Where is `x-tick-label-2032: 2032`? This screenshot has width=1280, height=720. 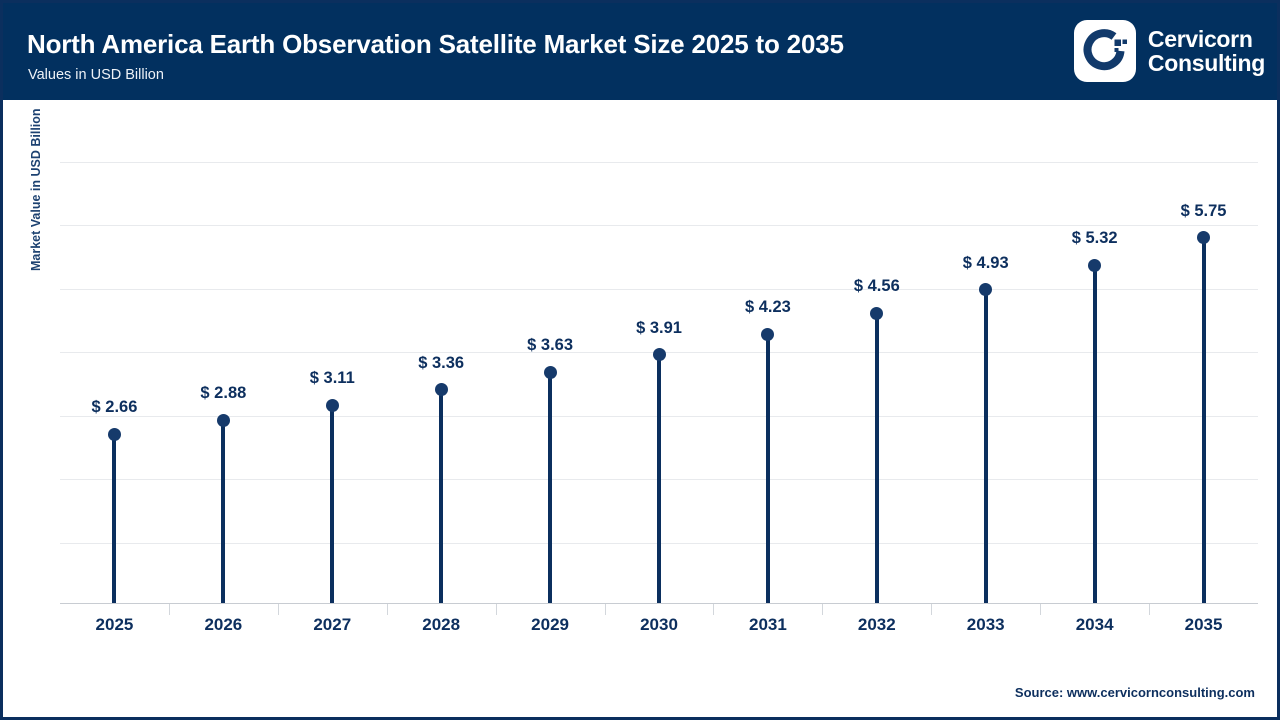 x-tick-label-2032: 2032 is located at coordinates (876, 624).